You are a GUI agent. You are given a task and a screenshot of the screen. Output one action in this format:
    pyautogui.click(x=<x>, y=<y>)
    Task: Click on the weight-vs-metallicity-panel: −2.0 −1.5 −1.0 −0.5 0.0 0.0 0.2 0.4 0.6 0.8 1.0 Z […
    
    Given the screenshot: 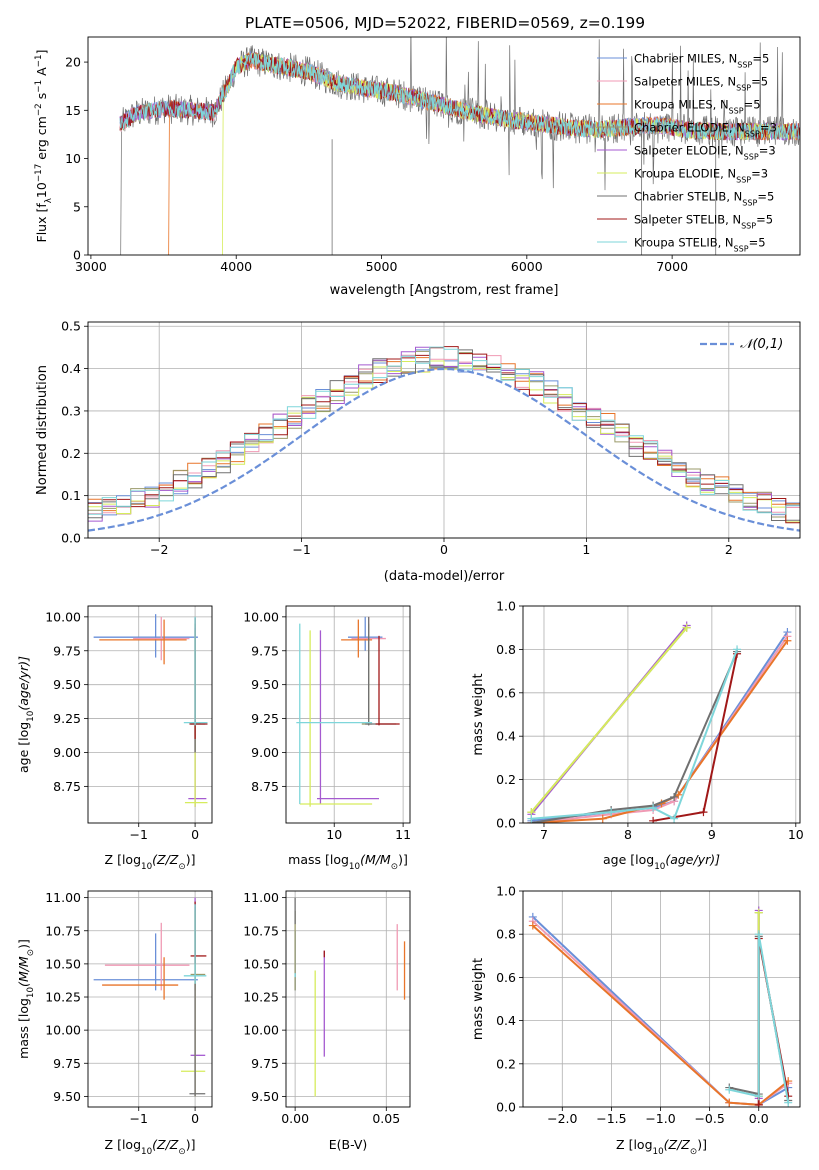 What is the action you would take?
    pyautogui.click(x=636, y=1020)
    